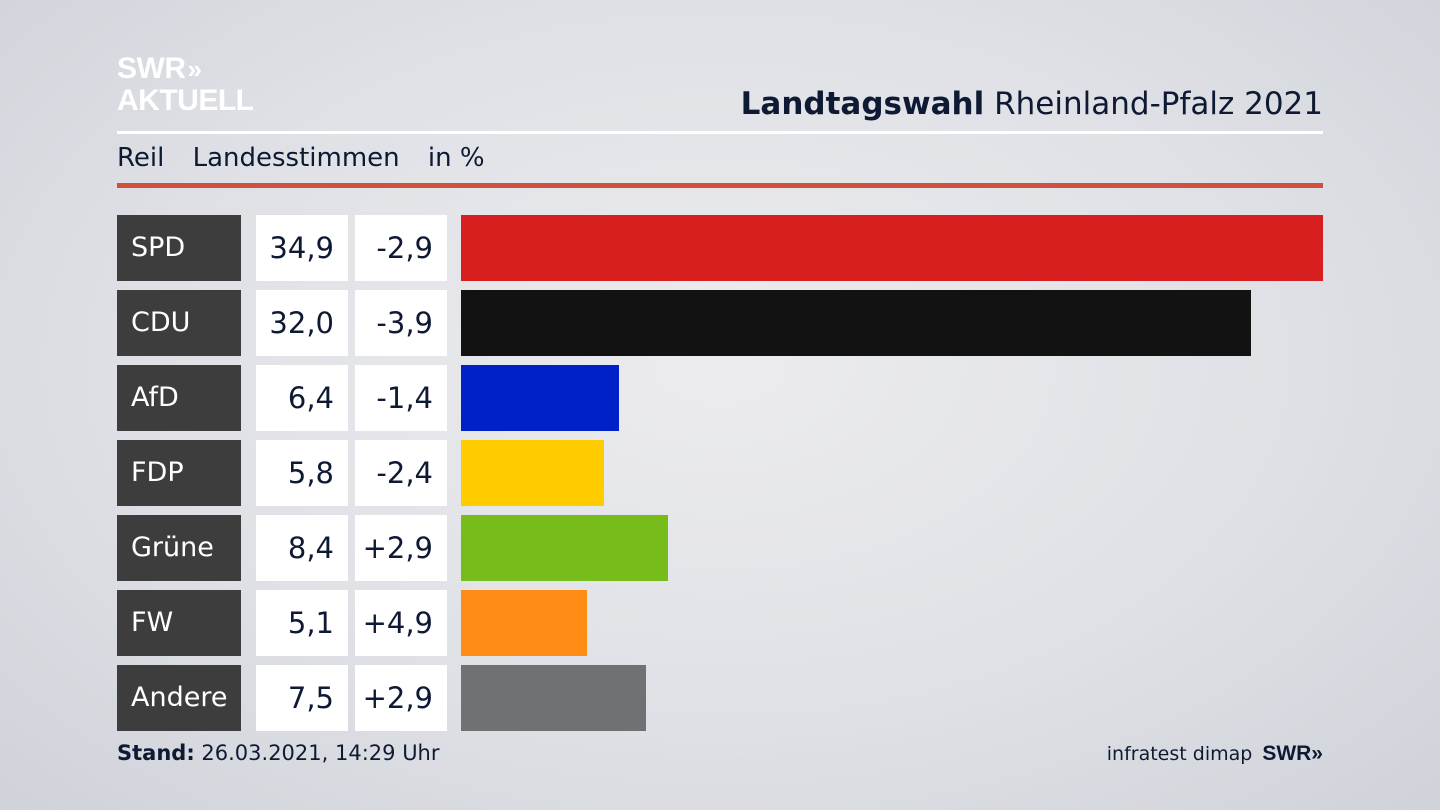  Describe the element at coordinates (720, 132) in the screenshot. I see `header-divider` at that location.